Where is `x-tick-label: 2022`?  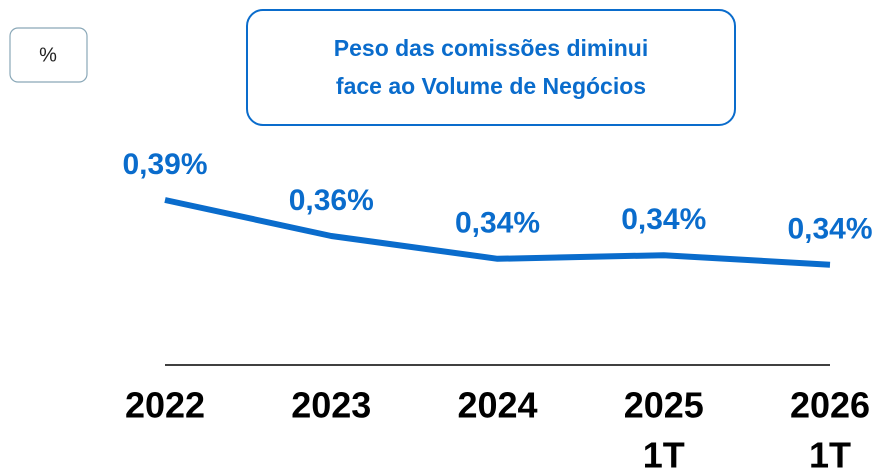
x-tick-label: 2022 is located at coordinates (165, 405).